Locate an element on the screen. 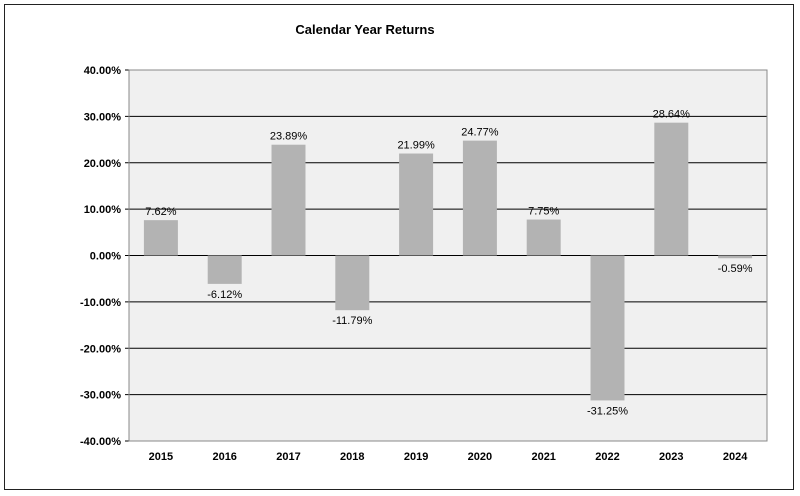 The image size is (800, 496). bar-2017 is located at coordinates (288, 200).